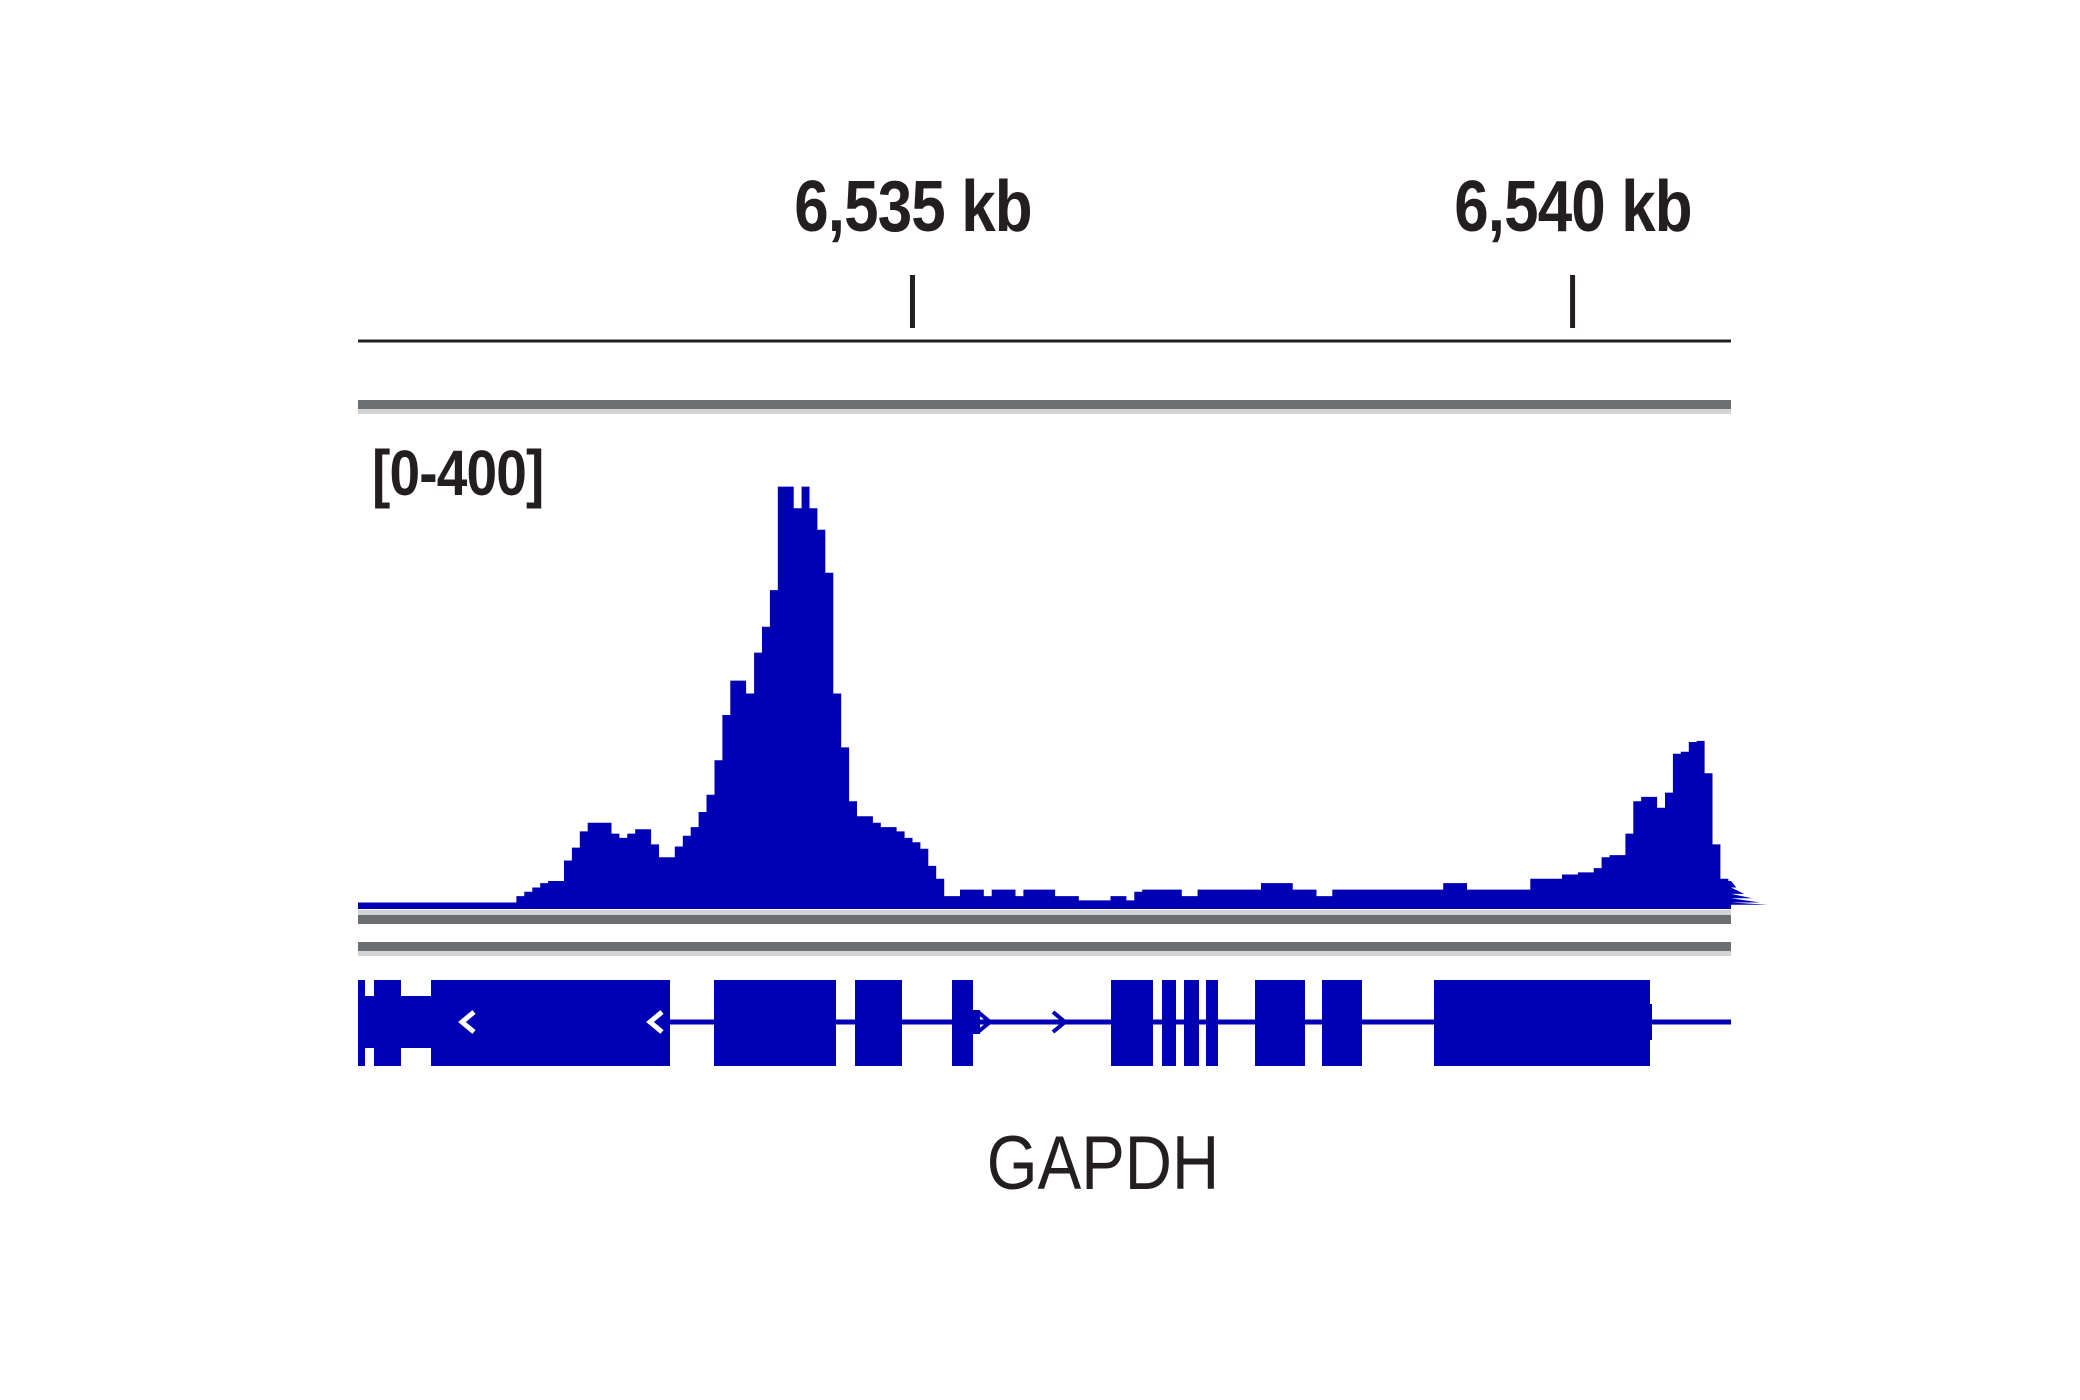 The image size is (2080, 1400). What do you see at coordinates (1044, 946) in the screenshot?
I see `track-separator-gene-dark` at bounding box center [1044, 946].